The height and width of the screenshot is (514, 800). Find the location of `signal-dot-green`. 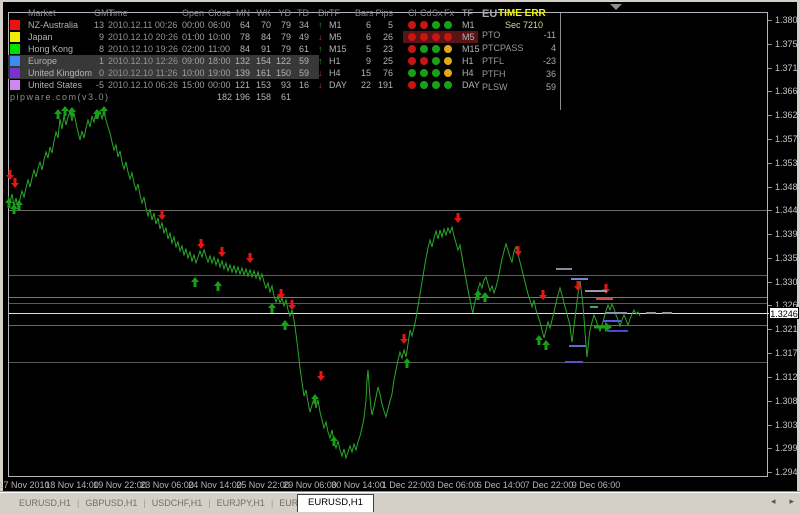

signal-dot-green is located at coordinates (448, 25).